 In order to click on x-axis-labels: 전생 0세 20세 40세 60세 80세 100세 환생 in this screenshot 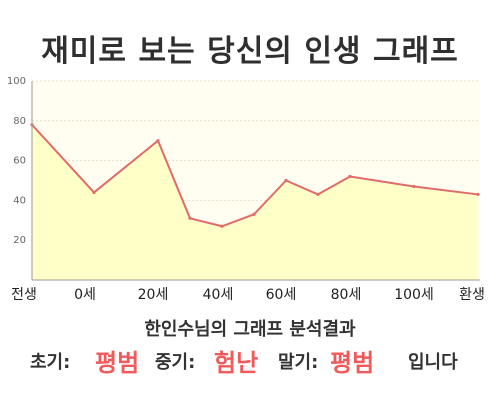, I will do `click(250, 295)`.